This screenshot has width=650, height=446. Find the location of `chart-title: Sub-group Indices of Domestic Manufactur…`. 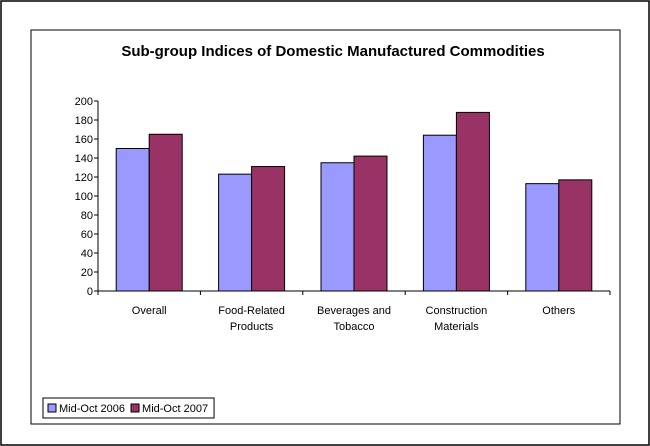

chart-title: Sub-group Indices of Domestic Manufactur… is located at coordinates (332, 51).